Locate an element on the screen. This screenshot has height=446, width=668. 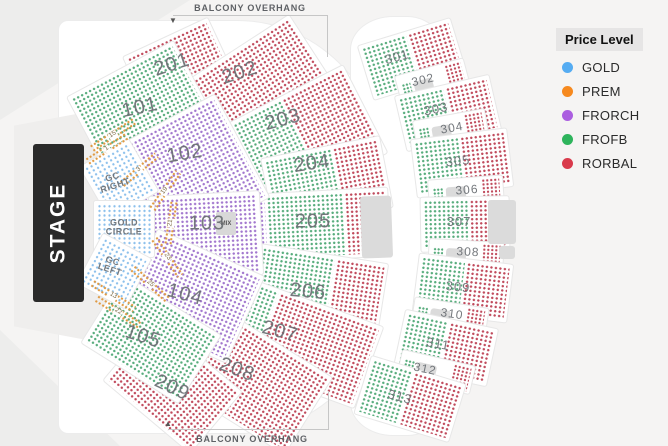
arrow-up-icon: ▲ is located at coordinates (168, 423).